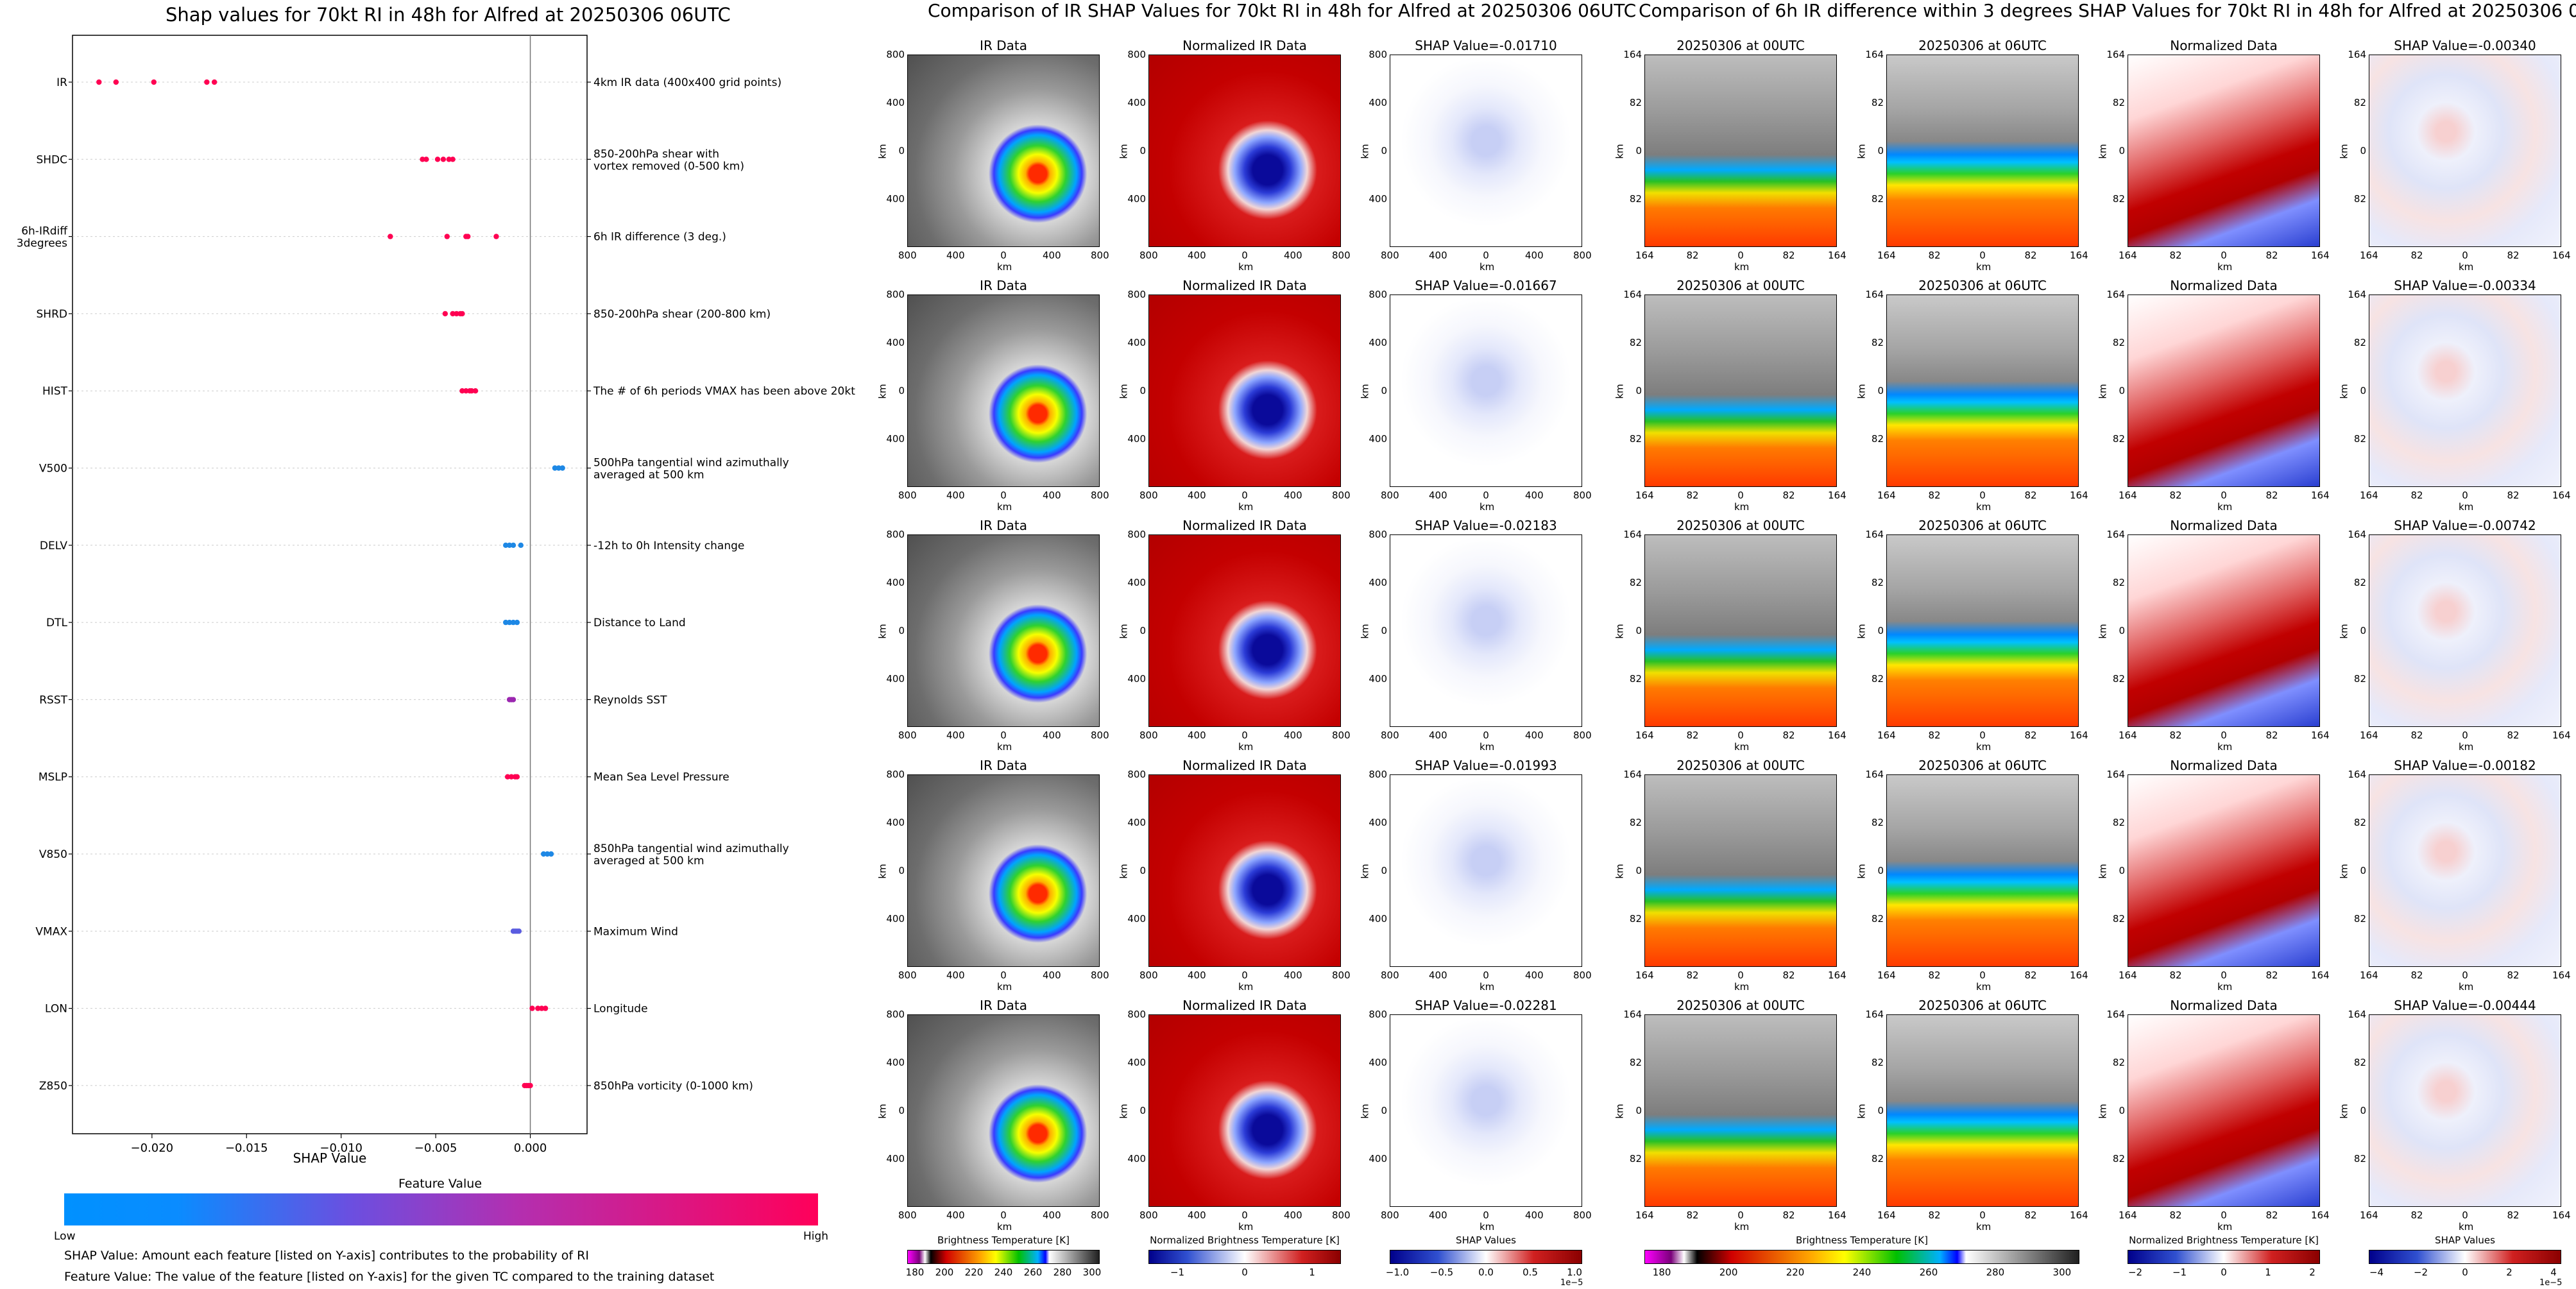 The image size is (2576, 1289). Describe the element at coordinates (457, 314) in the screenshot. I see `shap-point-shrd` at that location.